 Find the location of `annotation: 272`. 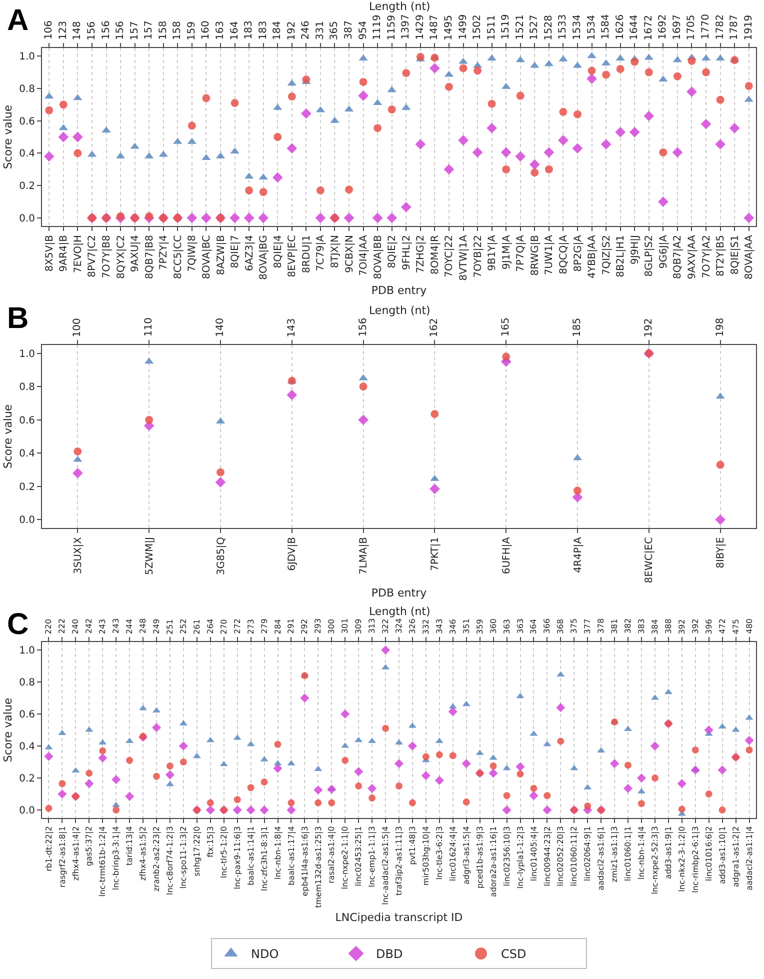

annotation: 272 is located at coordinates (237, 626).